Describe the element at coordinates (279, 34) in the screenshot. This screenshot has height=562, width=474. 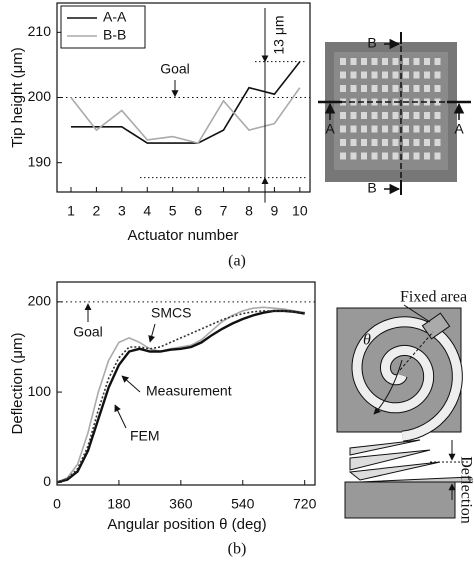
I see `annotation: 13 μm` at that location.